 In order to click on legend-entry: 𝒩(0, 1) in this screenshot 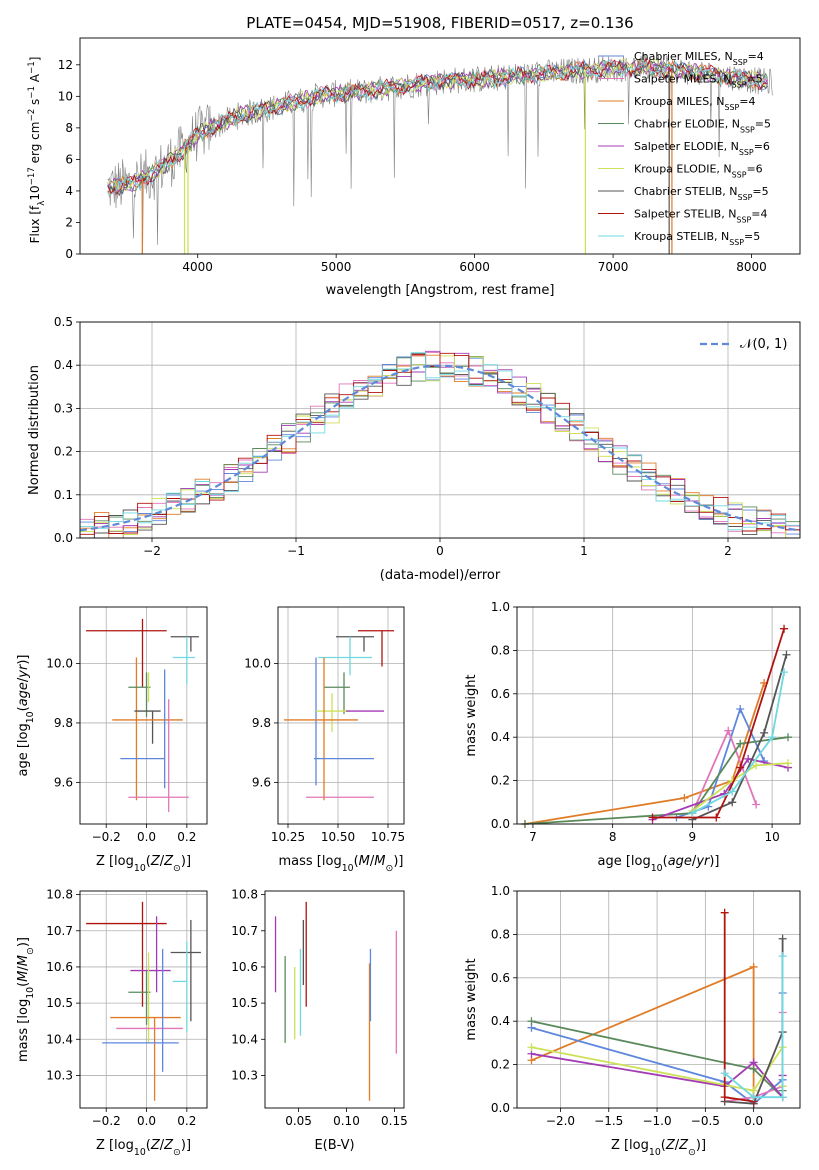, I will do `click(763, 344)`.